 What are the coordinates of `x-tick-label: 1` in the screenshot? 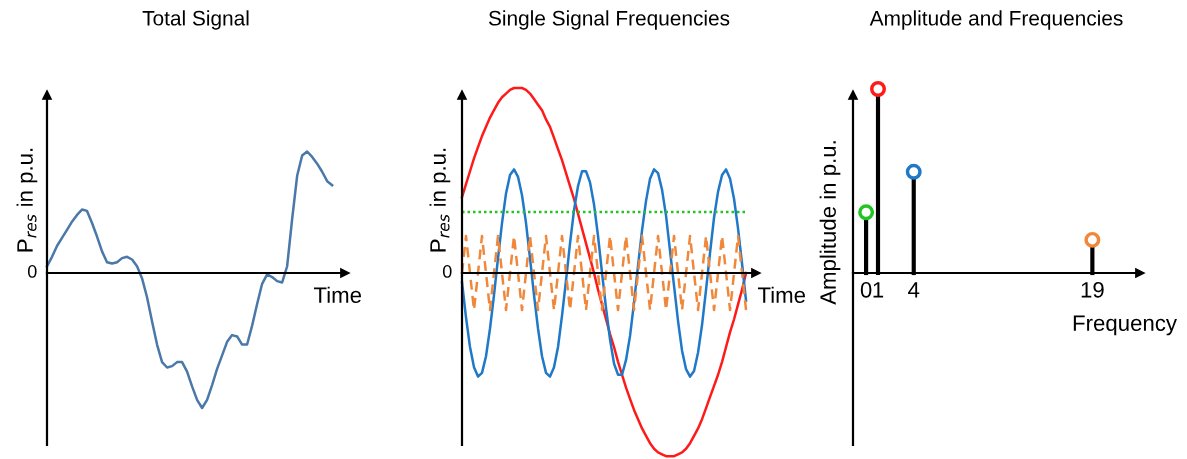 It's located at (878, 290).